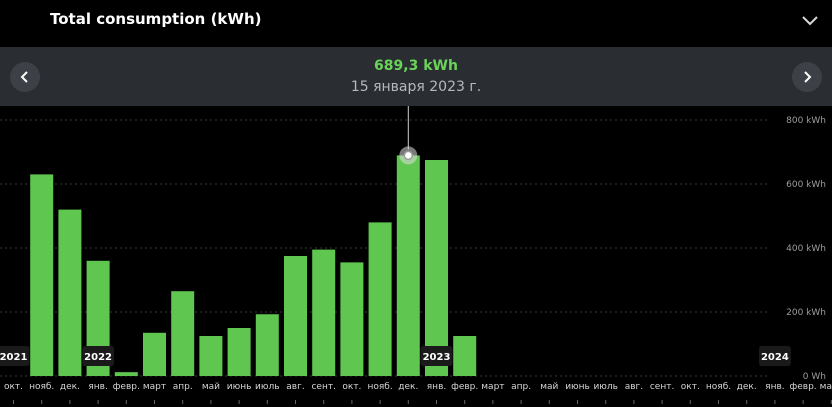 Image resolution: width=832 pixels, height=407 pixels. Describe the element at coordinates (416, 23) in the screenshot. I see `panel-header: Total consumption (kWh)` at that location.